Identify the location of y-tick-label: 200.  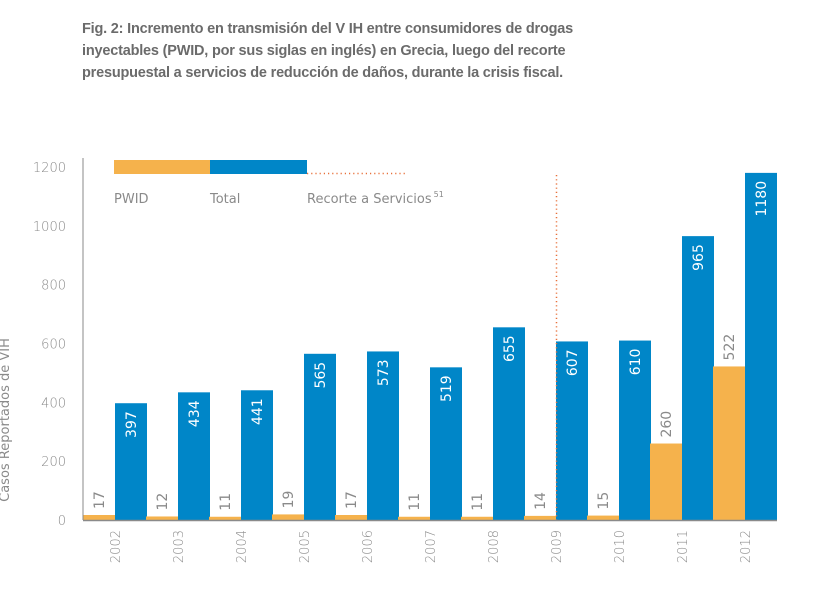
(53, 462).